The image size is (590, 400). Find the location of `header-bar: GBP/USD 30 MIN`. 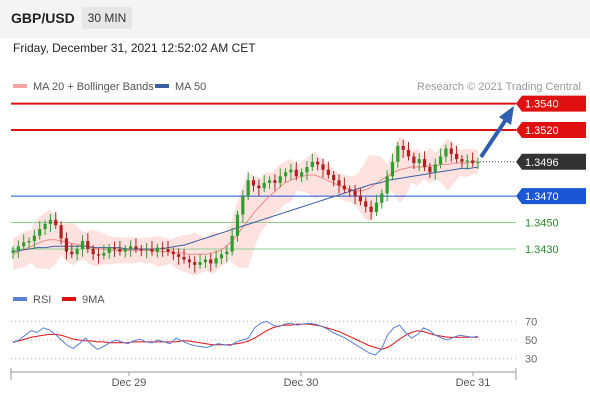

header-bar: GBP/USD 30 MIN is located at coordinates (295, 19).